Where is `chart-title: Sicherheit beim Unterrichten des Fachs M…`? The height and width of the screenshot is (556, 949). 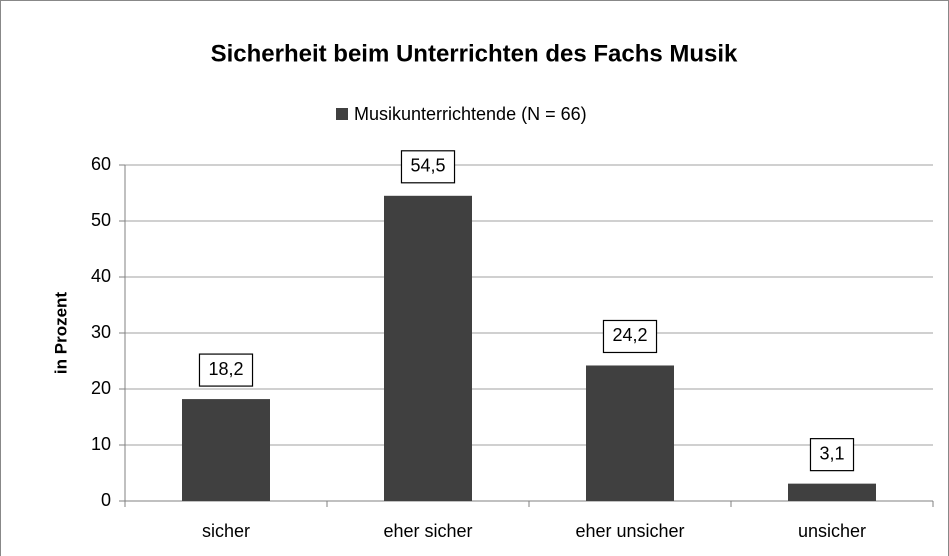 chart-title: Sicherheit beim Unterrichten des Fachs M… is located at coordinates (474, 53).